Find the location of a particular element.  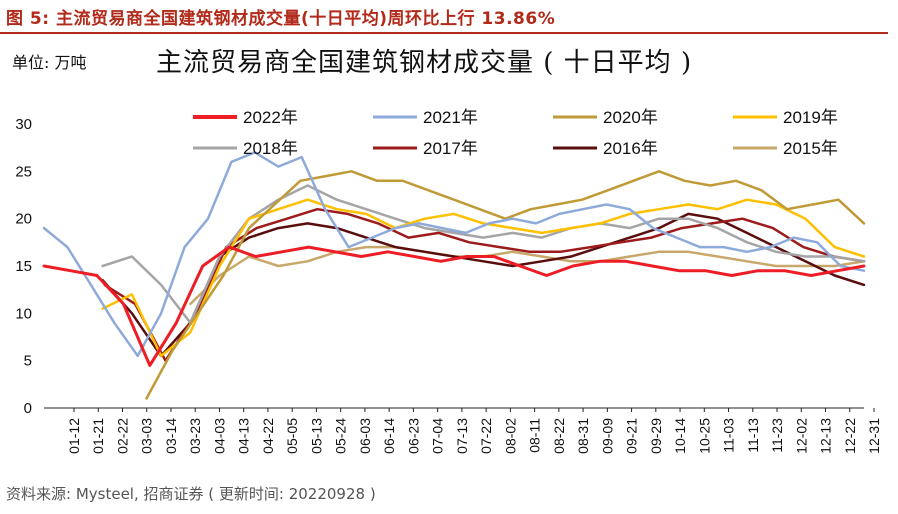

x-tick-label: 10-14 is located at coordinates (680, 436).